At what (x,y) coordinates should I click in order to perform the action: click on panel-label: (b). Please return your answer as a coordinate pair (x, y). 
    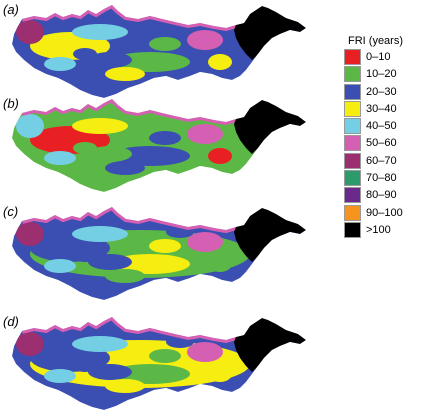
    Looking at the image, I should click on (11, 103).